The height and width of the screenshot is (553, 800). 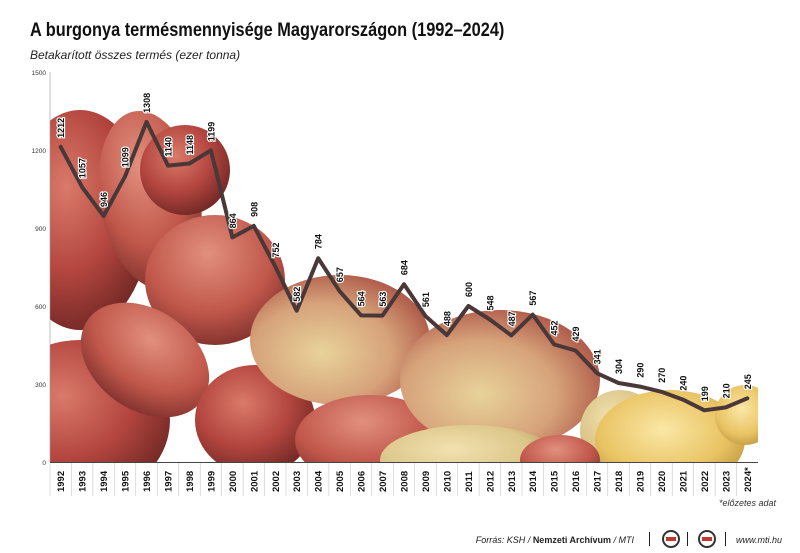 I want to click on x-tick-label: 1992, so click(x=61, y=481).